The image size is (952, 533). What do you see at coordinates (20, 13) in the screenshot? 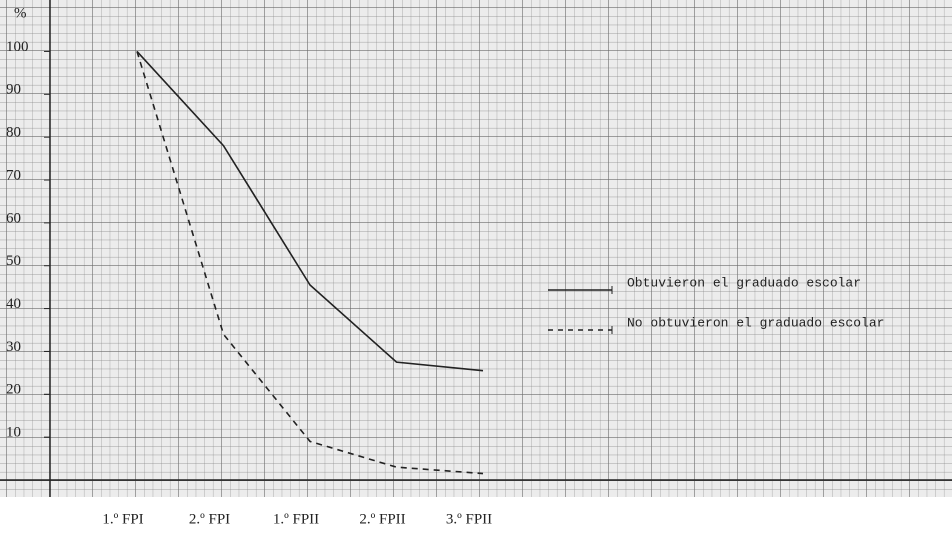
I see `y-axis-label: %` at bounding box center [20, 13].